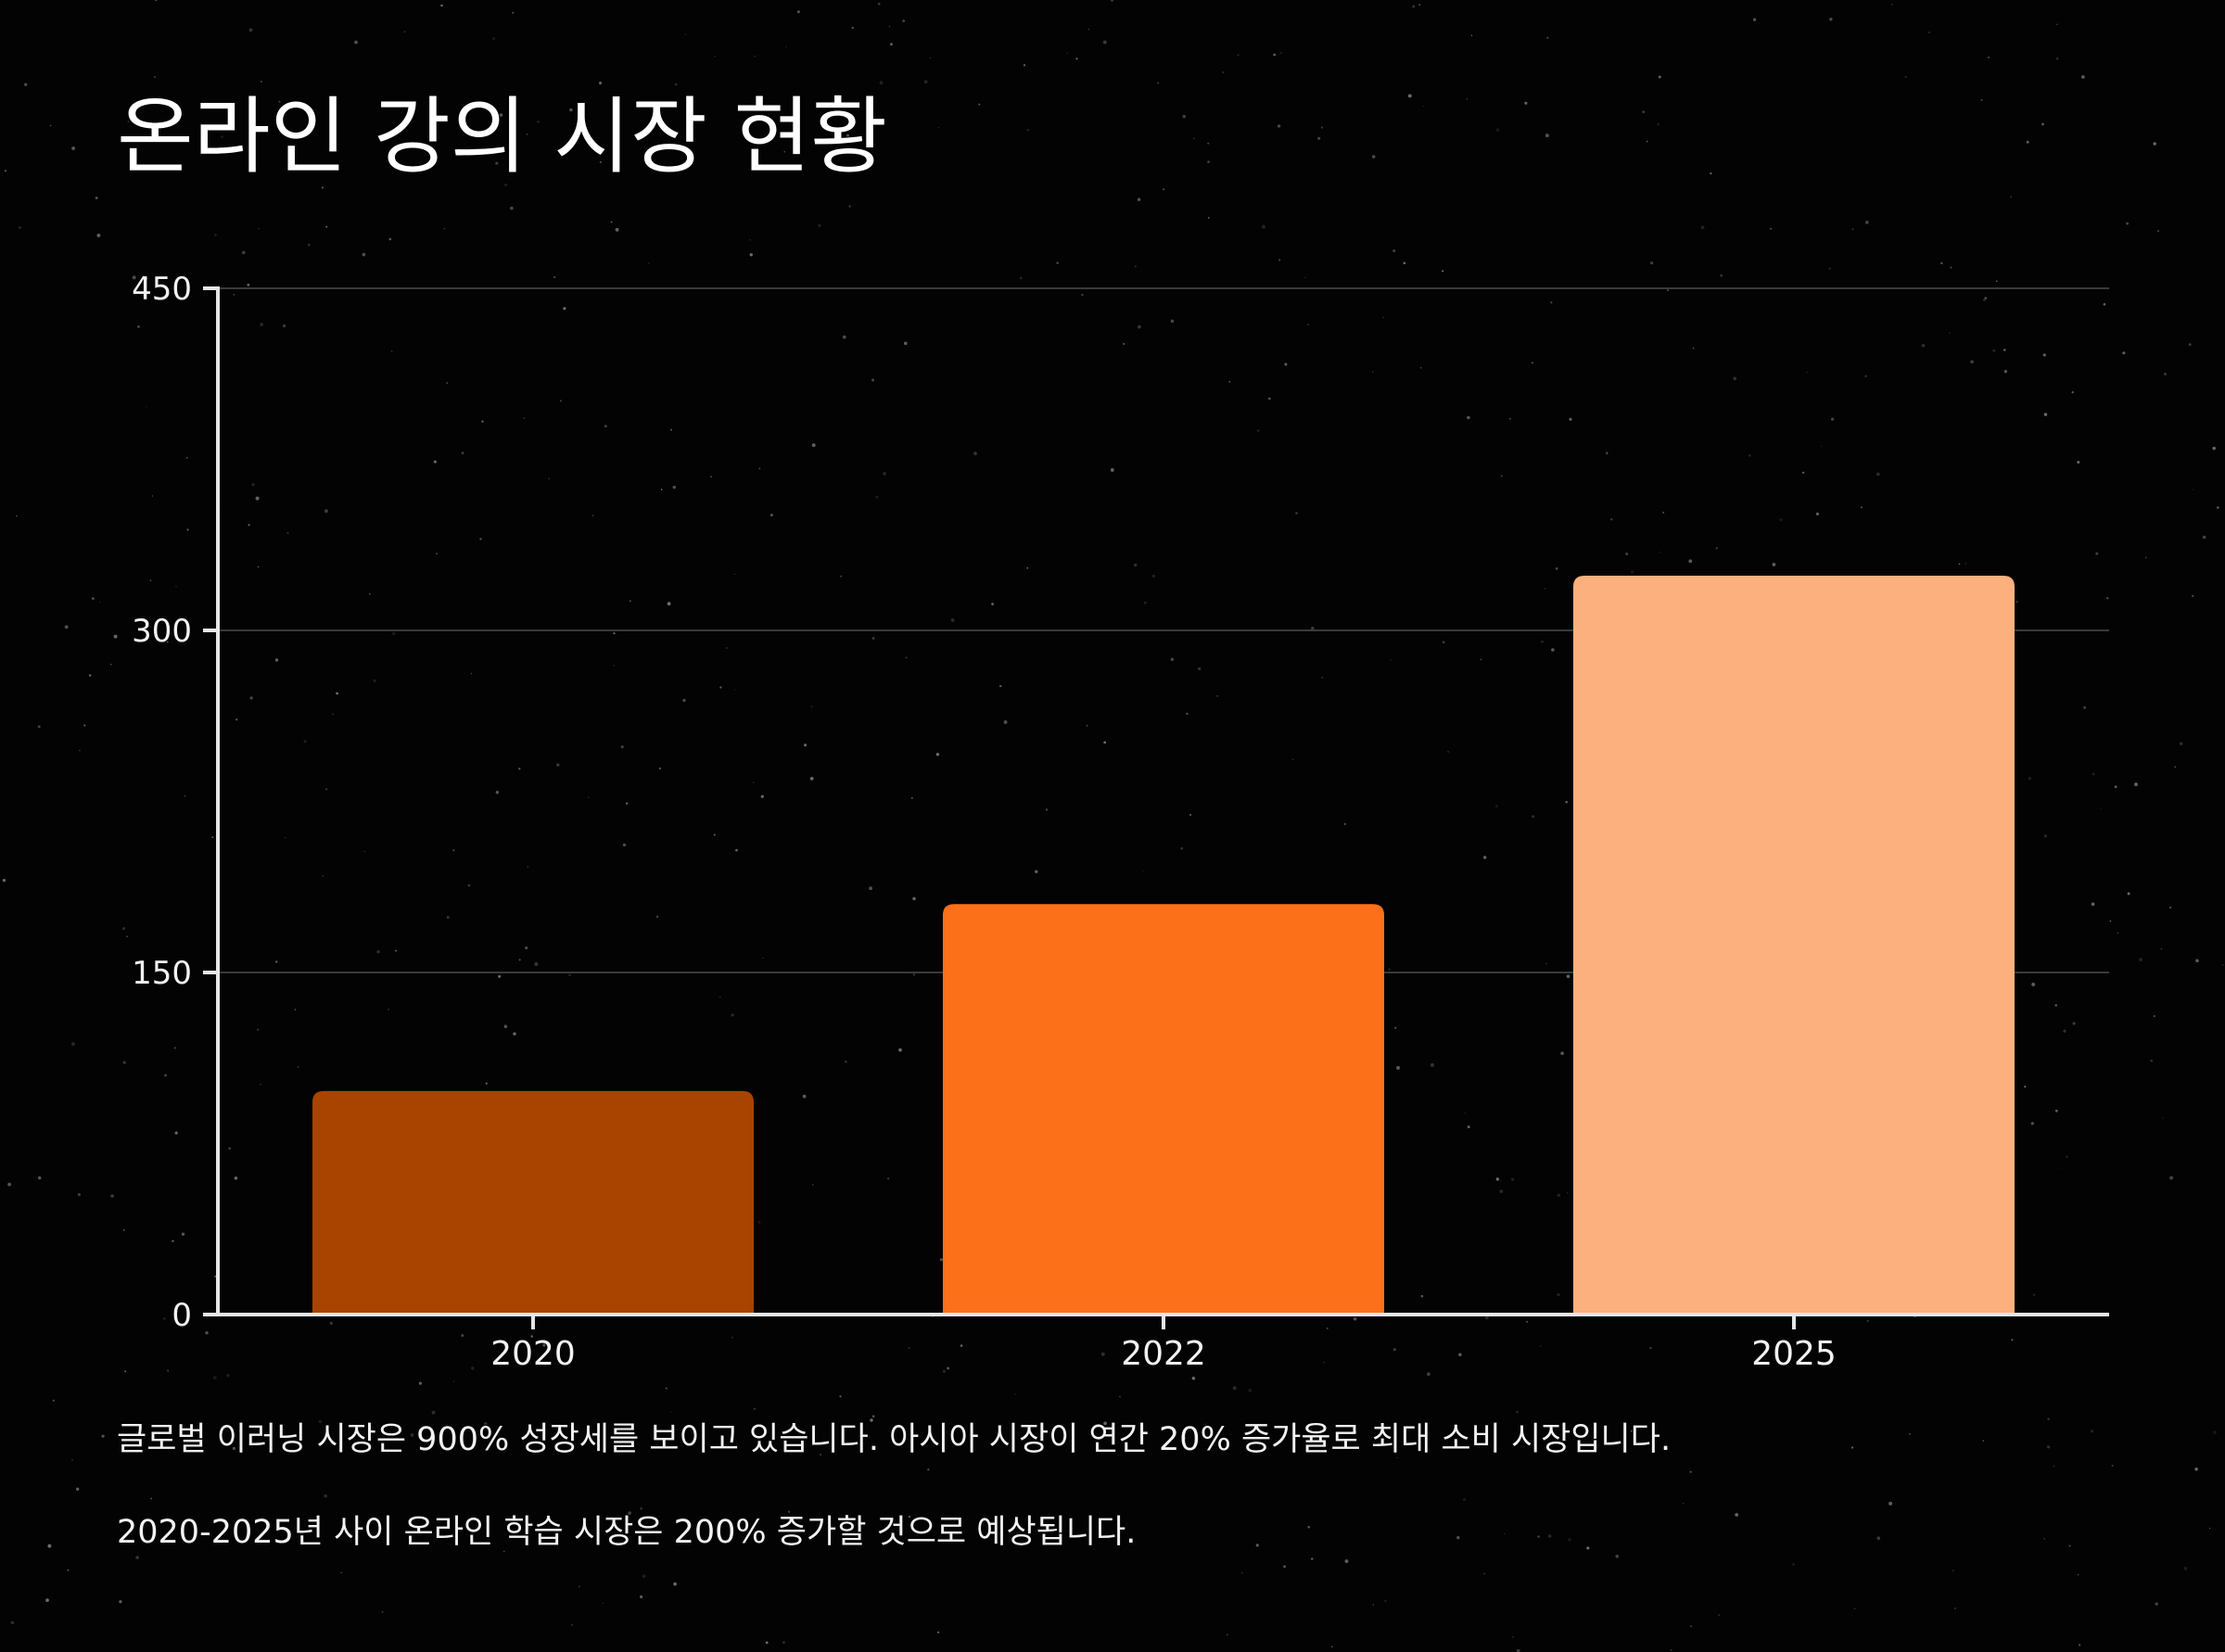 The height and width of the screenshot is (1652, 2225). I want to click on y-tick-label: 0, so click(182, 1315).